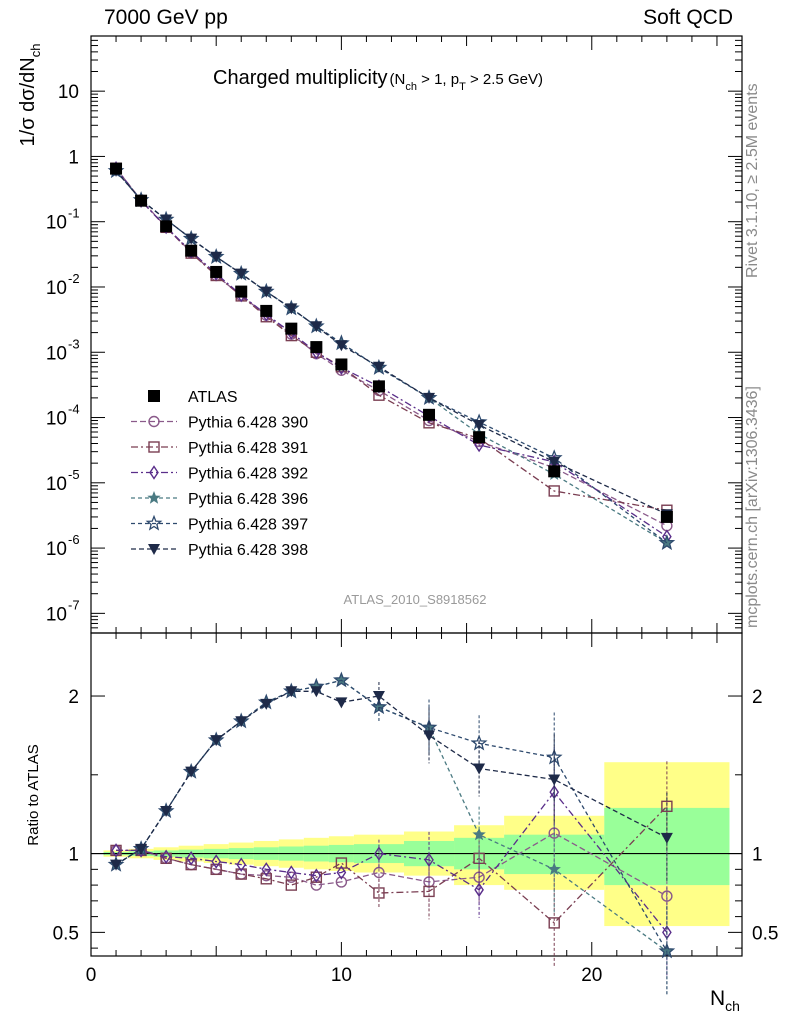 This screenshot has width=786, height=1024. Describe the element at coordinates (74, 343) in the screenshot. I see `y-tick-exponent: -3` at that location.